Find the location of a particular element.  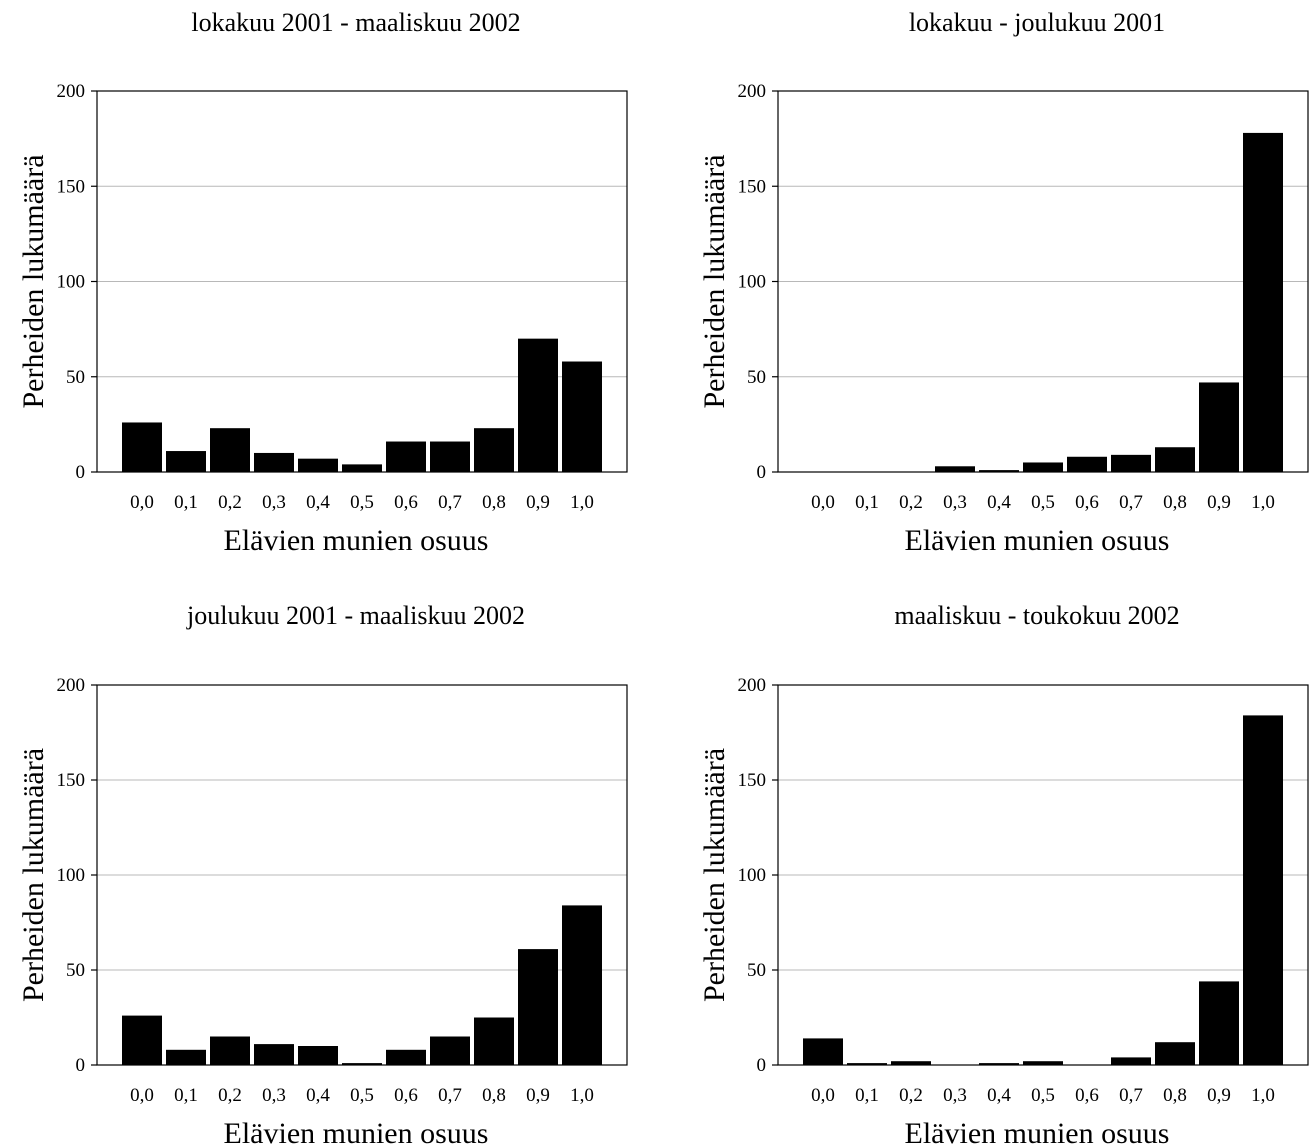

chart-title: maaliskuu - toukokuu 2002 is located at coordinates (1036, 615).